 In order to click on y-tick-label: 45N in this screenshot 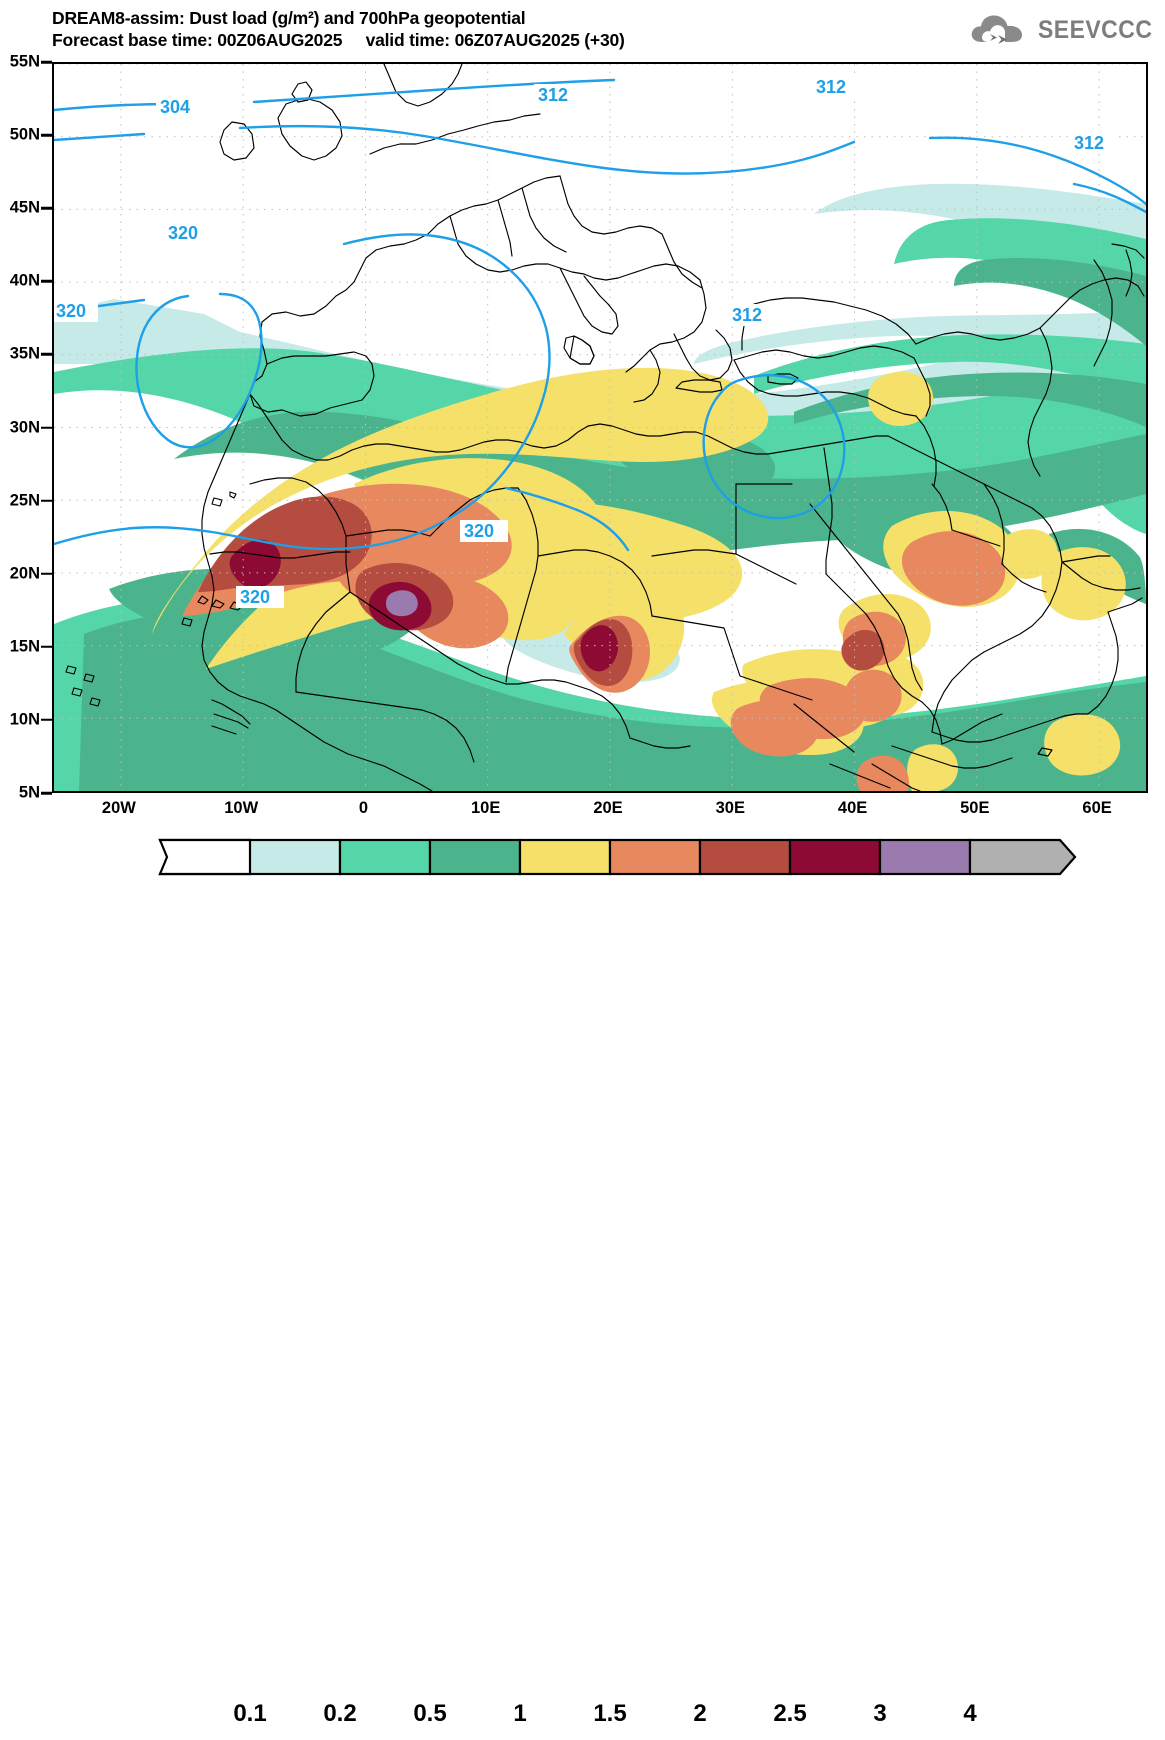, I will do `click(24, 207)`.